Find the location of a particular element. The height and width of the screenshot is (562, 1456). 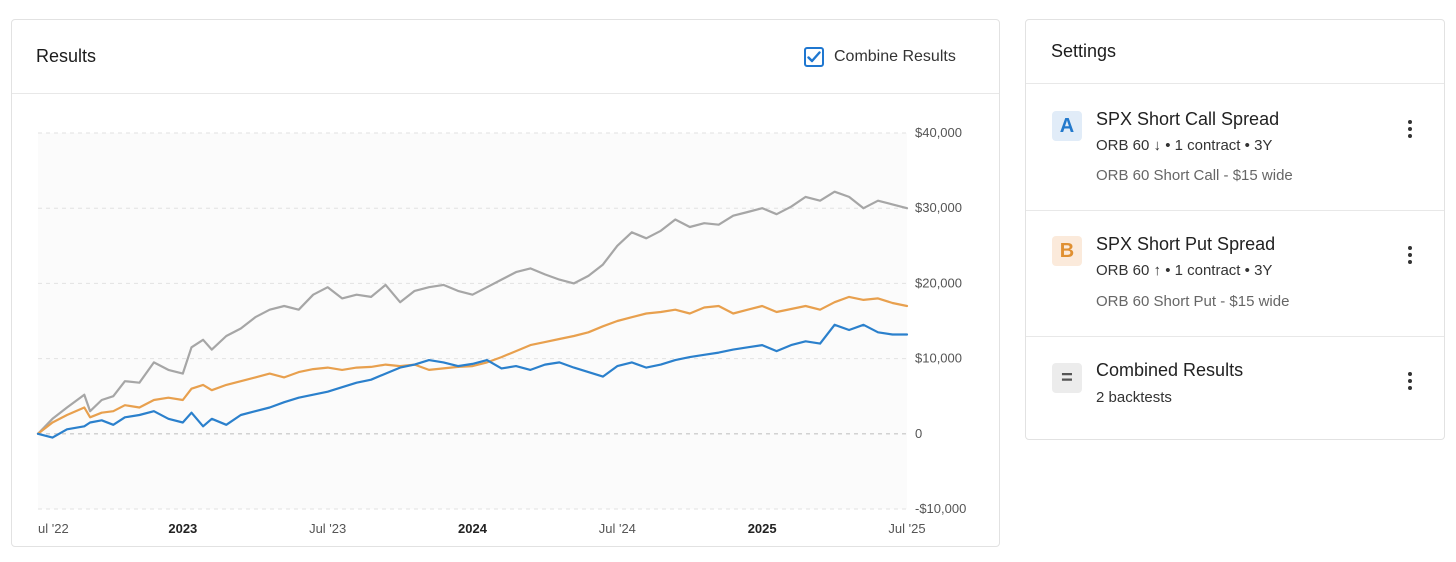

setting-item-title: SPX Short Call Spread is located at coordinates (1188, 119).